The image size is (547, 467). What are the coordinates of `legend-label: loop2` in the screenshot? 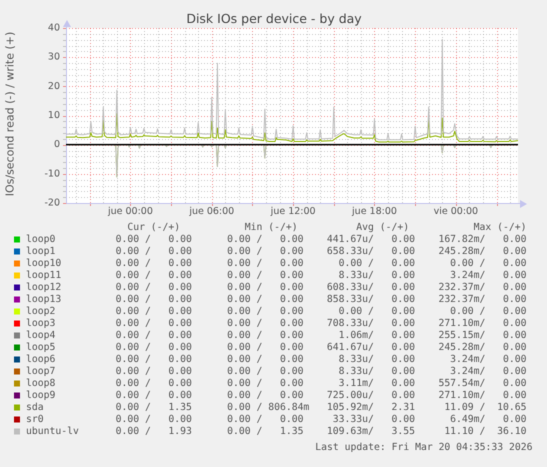 It's located at (41, 312).